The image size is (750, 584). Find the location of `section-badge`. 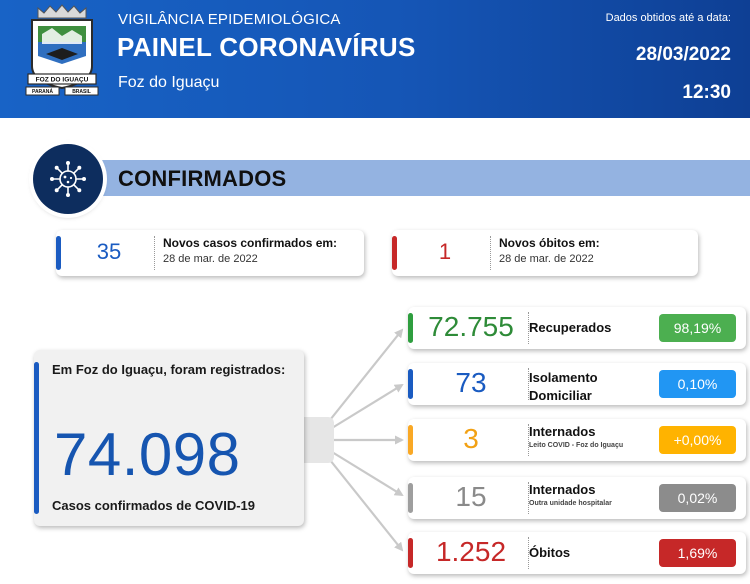

section-badge is located at coordinates (68, 179).